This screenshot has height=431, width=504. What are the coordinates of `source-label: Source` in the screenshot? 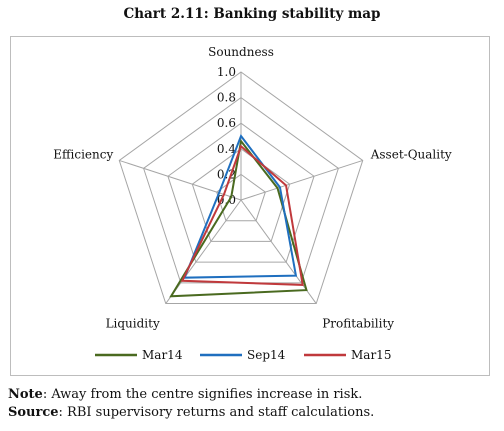 It's located at (33, 412).